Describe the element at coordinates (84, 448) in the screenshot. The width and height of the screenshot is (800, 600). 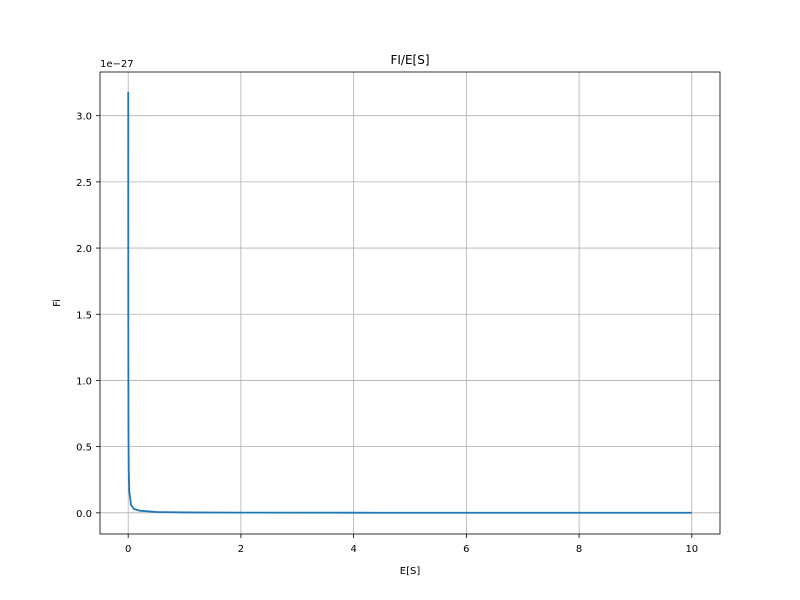
I see `y-tick-label: 0.5` at that location.